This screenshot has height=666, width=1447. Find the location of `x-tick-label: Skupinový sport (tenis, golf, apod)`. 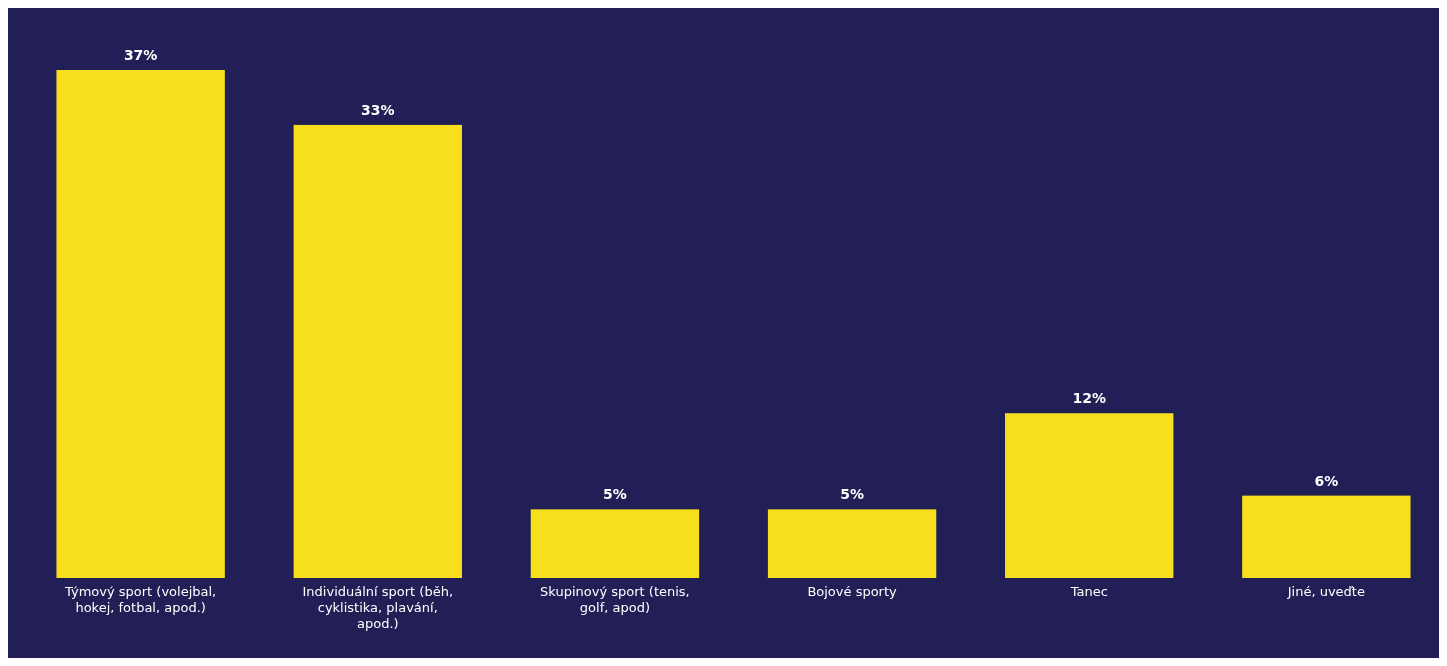

x-tick-label: Skupinový sport (tenis, golf, apod) is located at coordinates (615, 599).